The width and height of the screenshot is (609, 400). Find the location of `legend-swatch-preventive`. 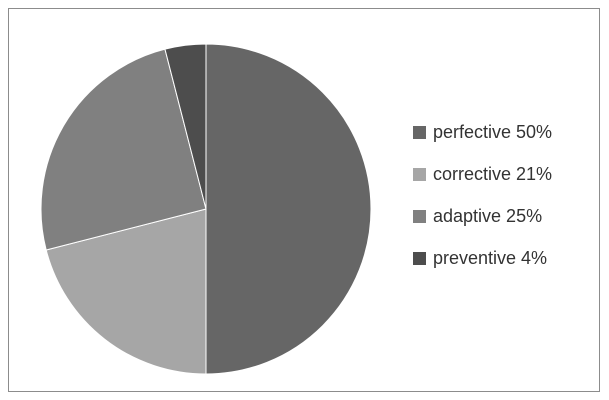

legend-swatch-preventive is located at coordinates (419, 258).